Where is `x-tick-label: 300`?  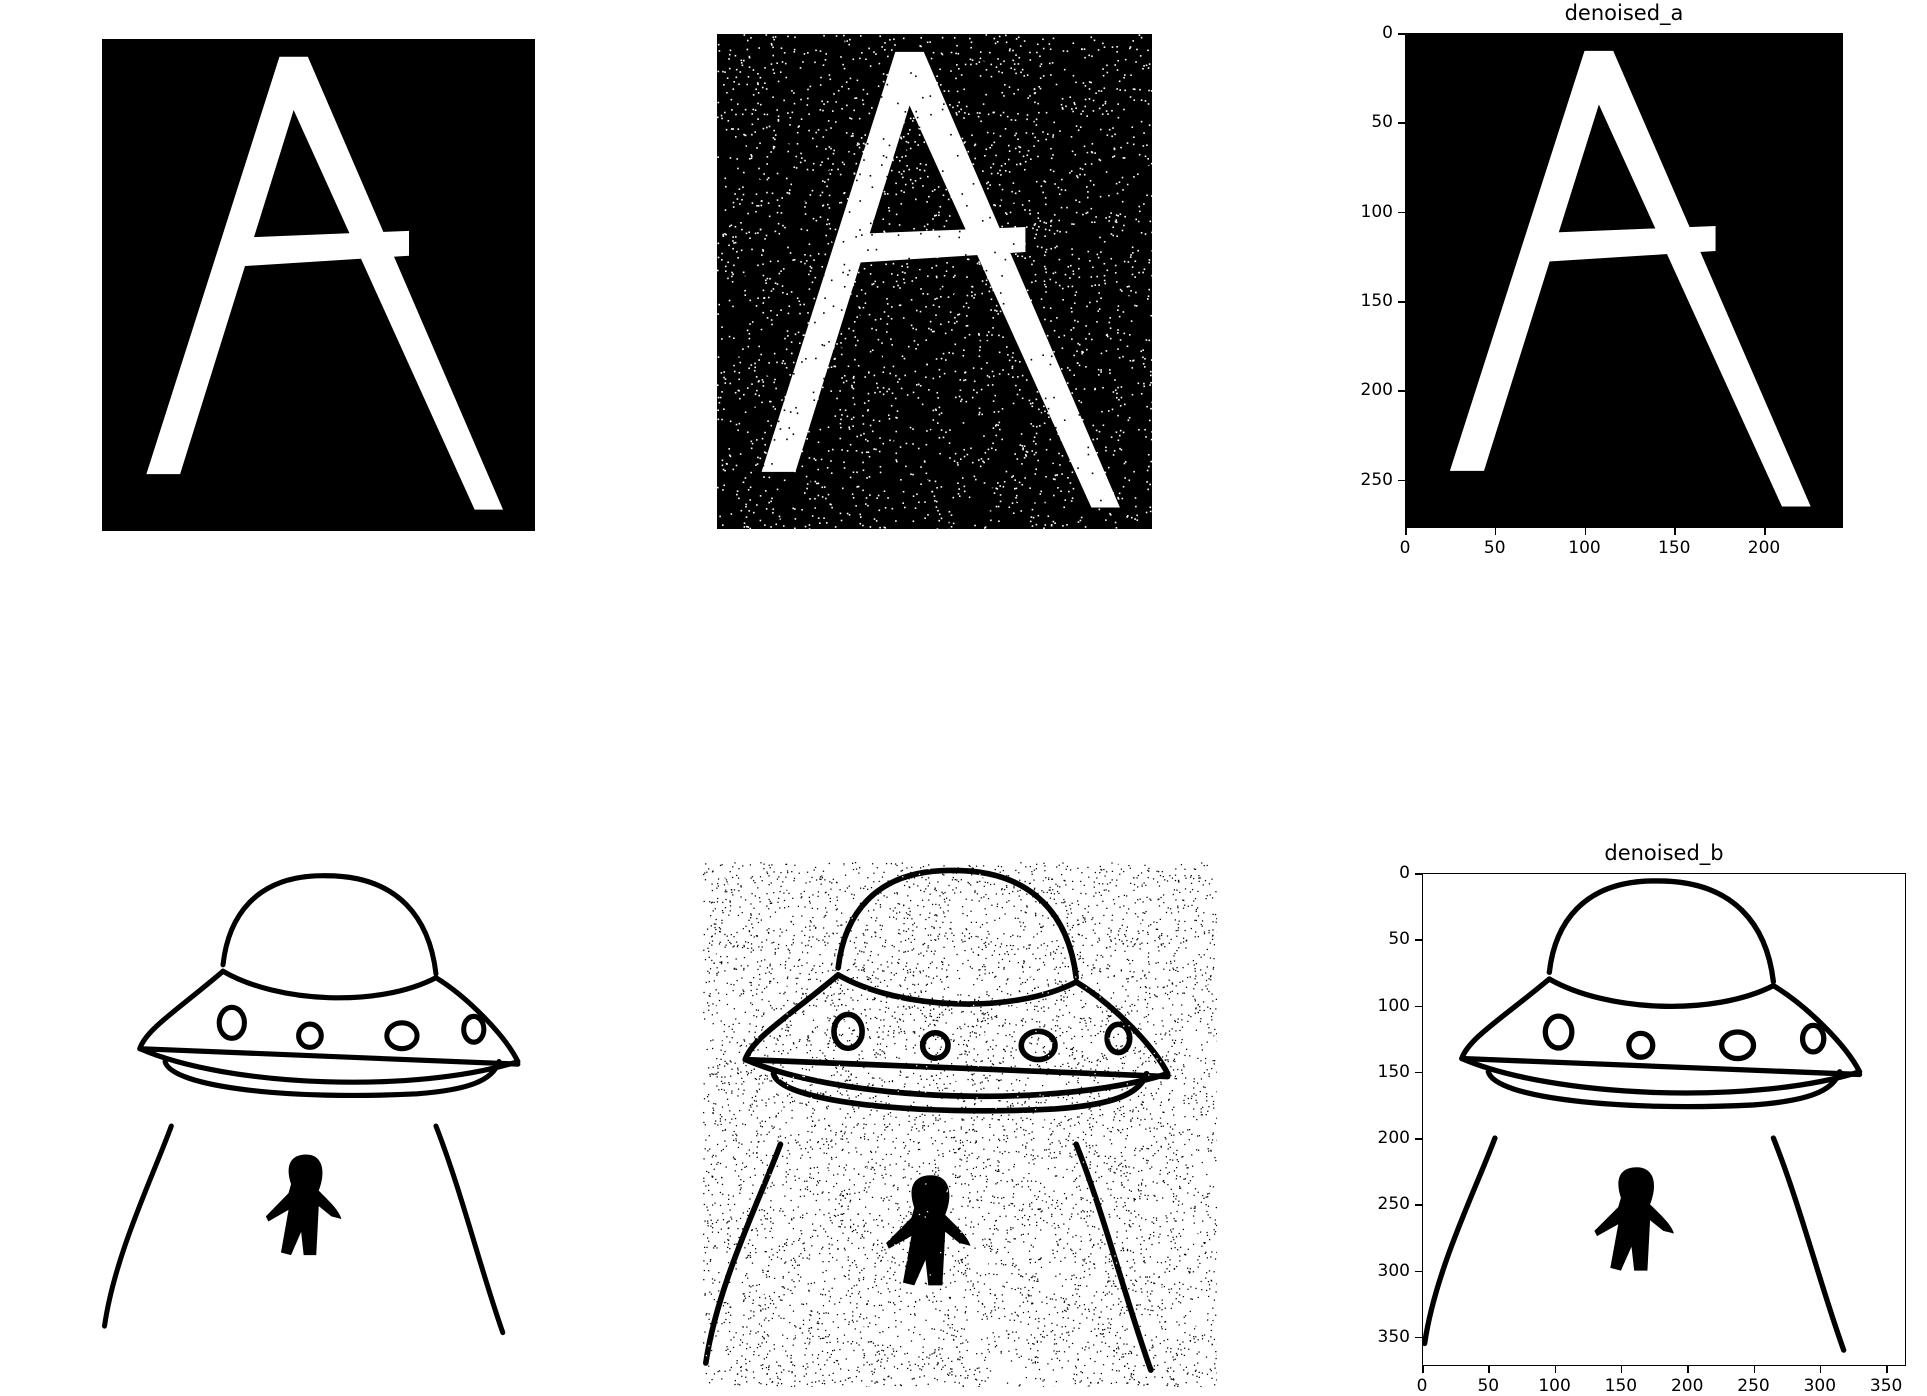
x-tick-label: 300 is located at coordinates (1820, 1386).